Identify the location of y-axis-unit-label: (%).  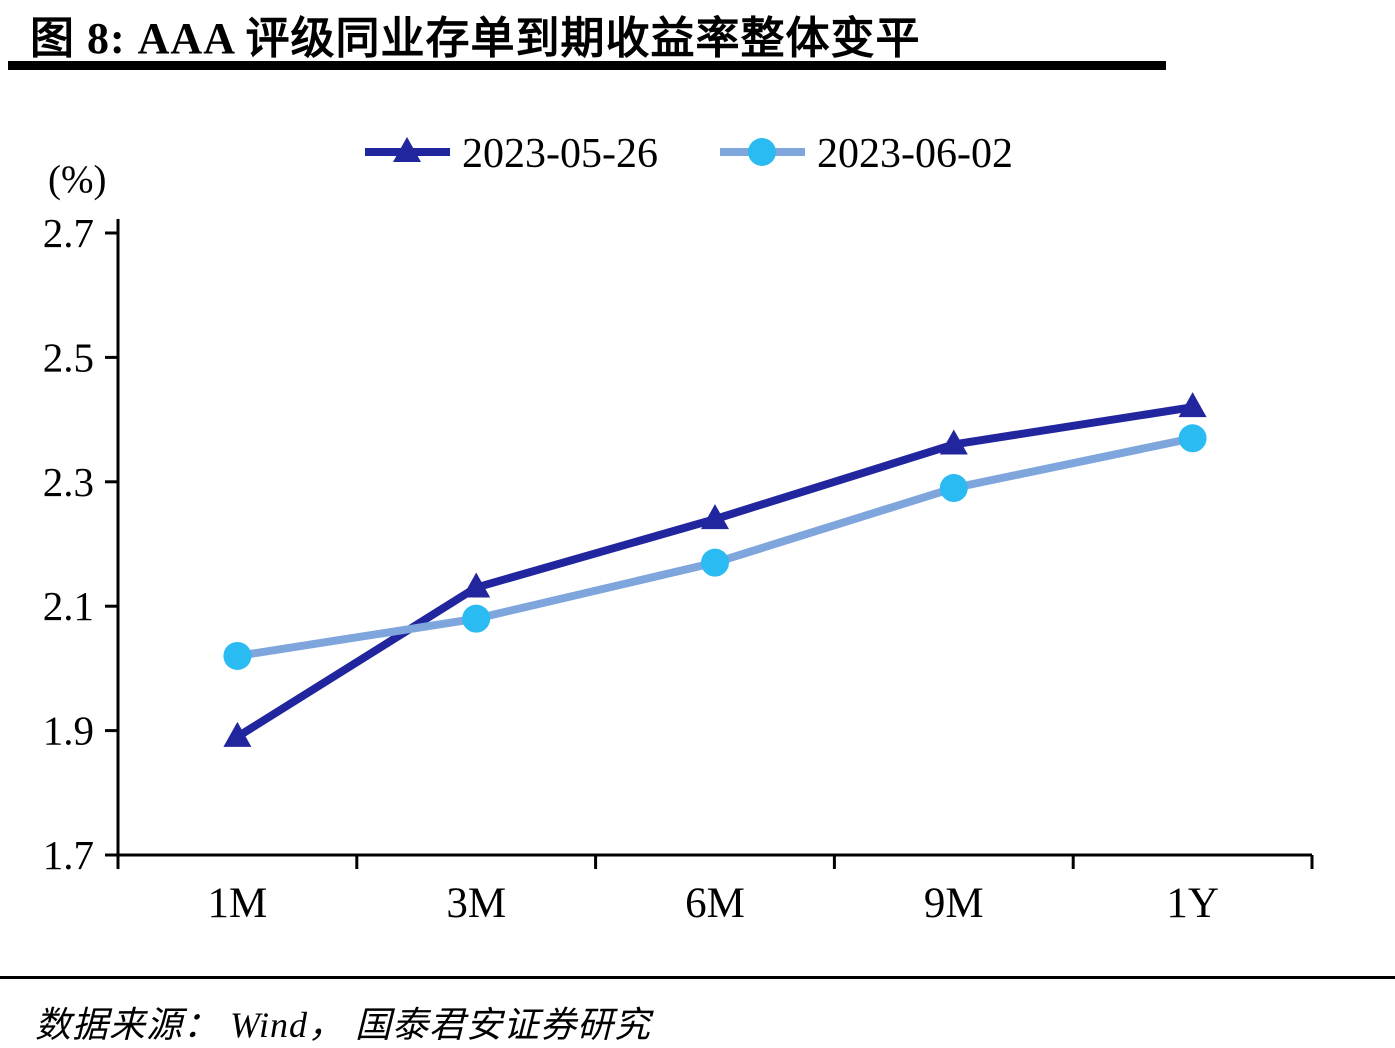
(77, 179).